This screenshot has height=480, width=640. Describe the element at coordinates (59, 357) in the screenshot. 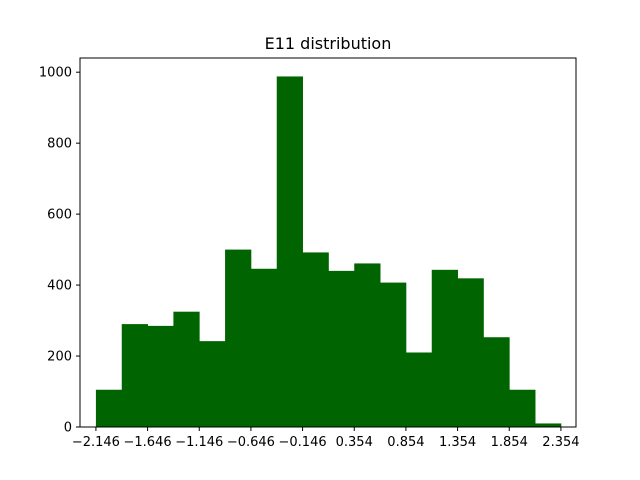

I see `y-tick-label: 200` at that location.